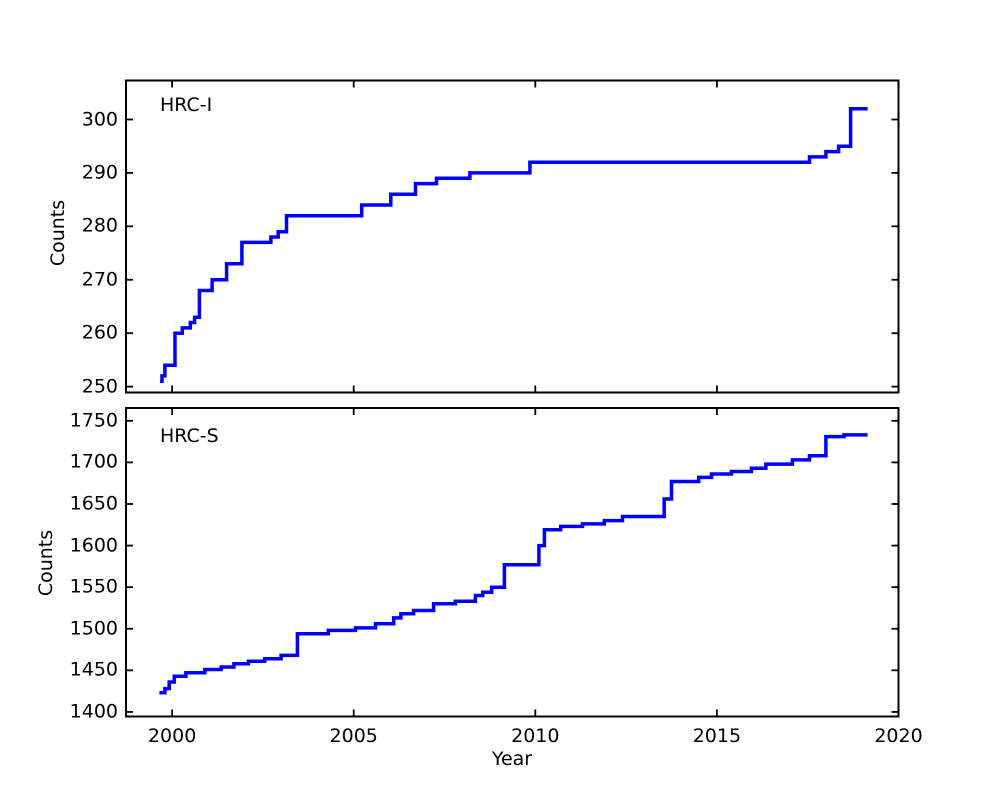  Describe the element at coordinates (717, 736) in the screenshot. I see `x-tick-label: 2015` at that location.